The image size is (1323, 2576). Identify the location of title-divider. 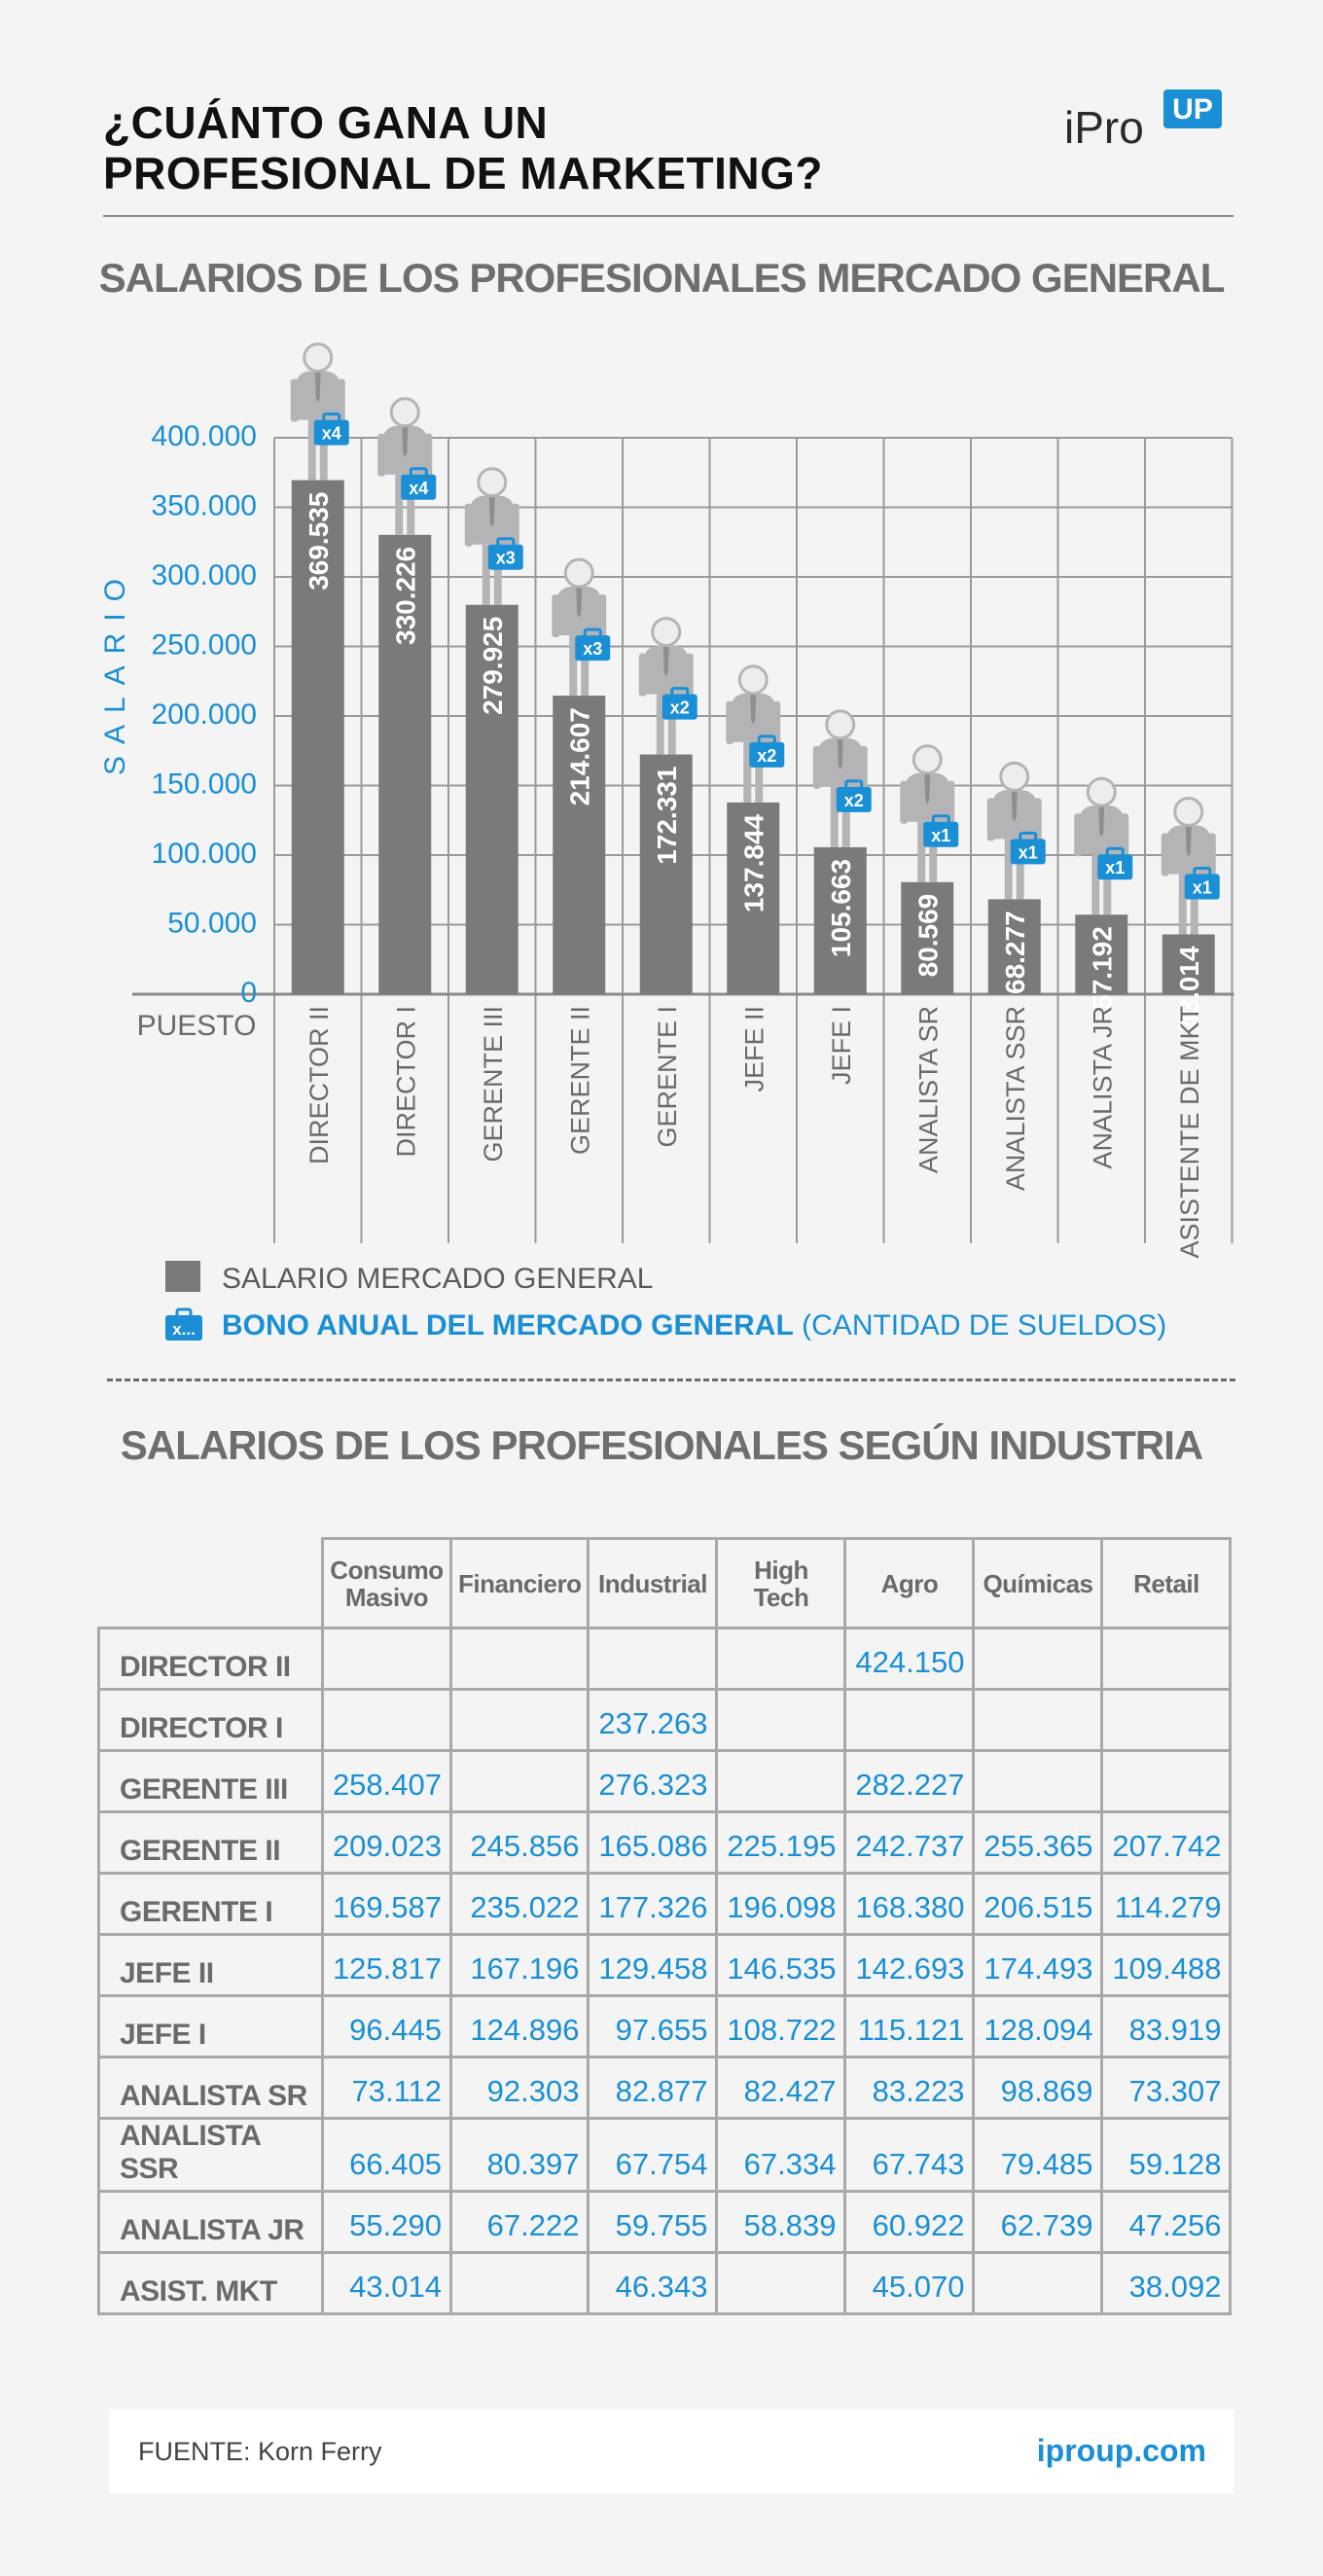
(668, 216).